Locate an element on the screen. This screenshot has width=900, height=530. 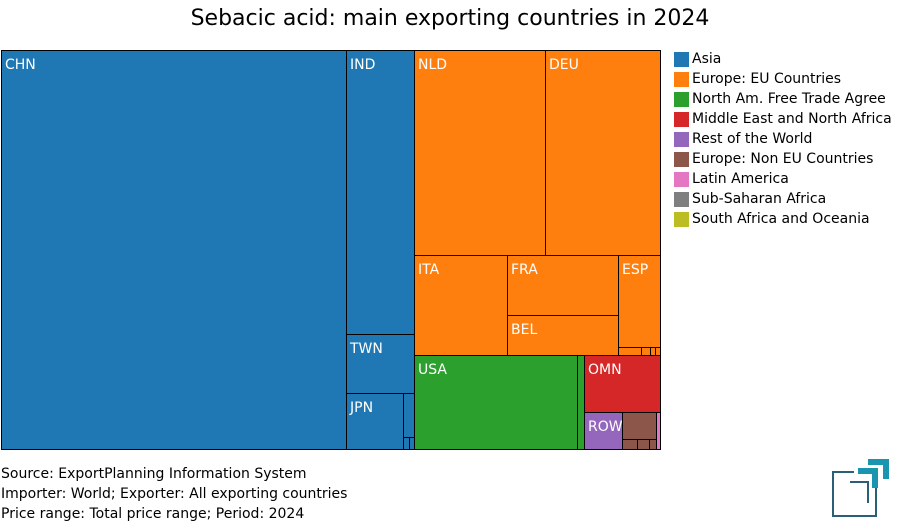
tile-label: ROW is located at coordinates (605, 427).